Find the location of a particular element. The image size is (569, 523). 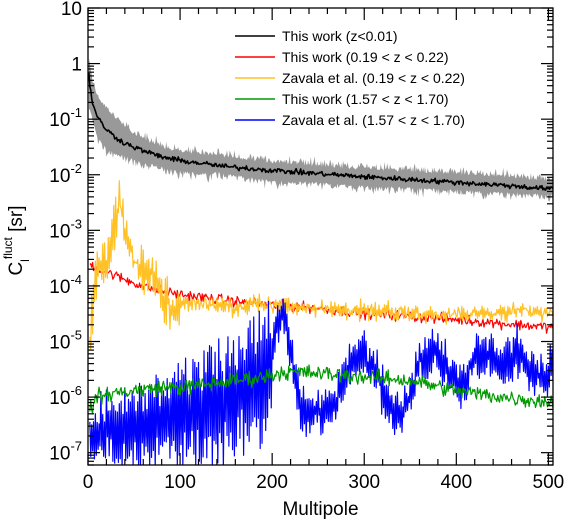

y-tick-label: 10⁻¹ is located at coordinates (65, 118).